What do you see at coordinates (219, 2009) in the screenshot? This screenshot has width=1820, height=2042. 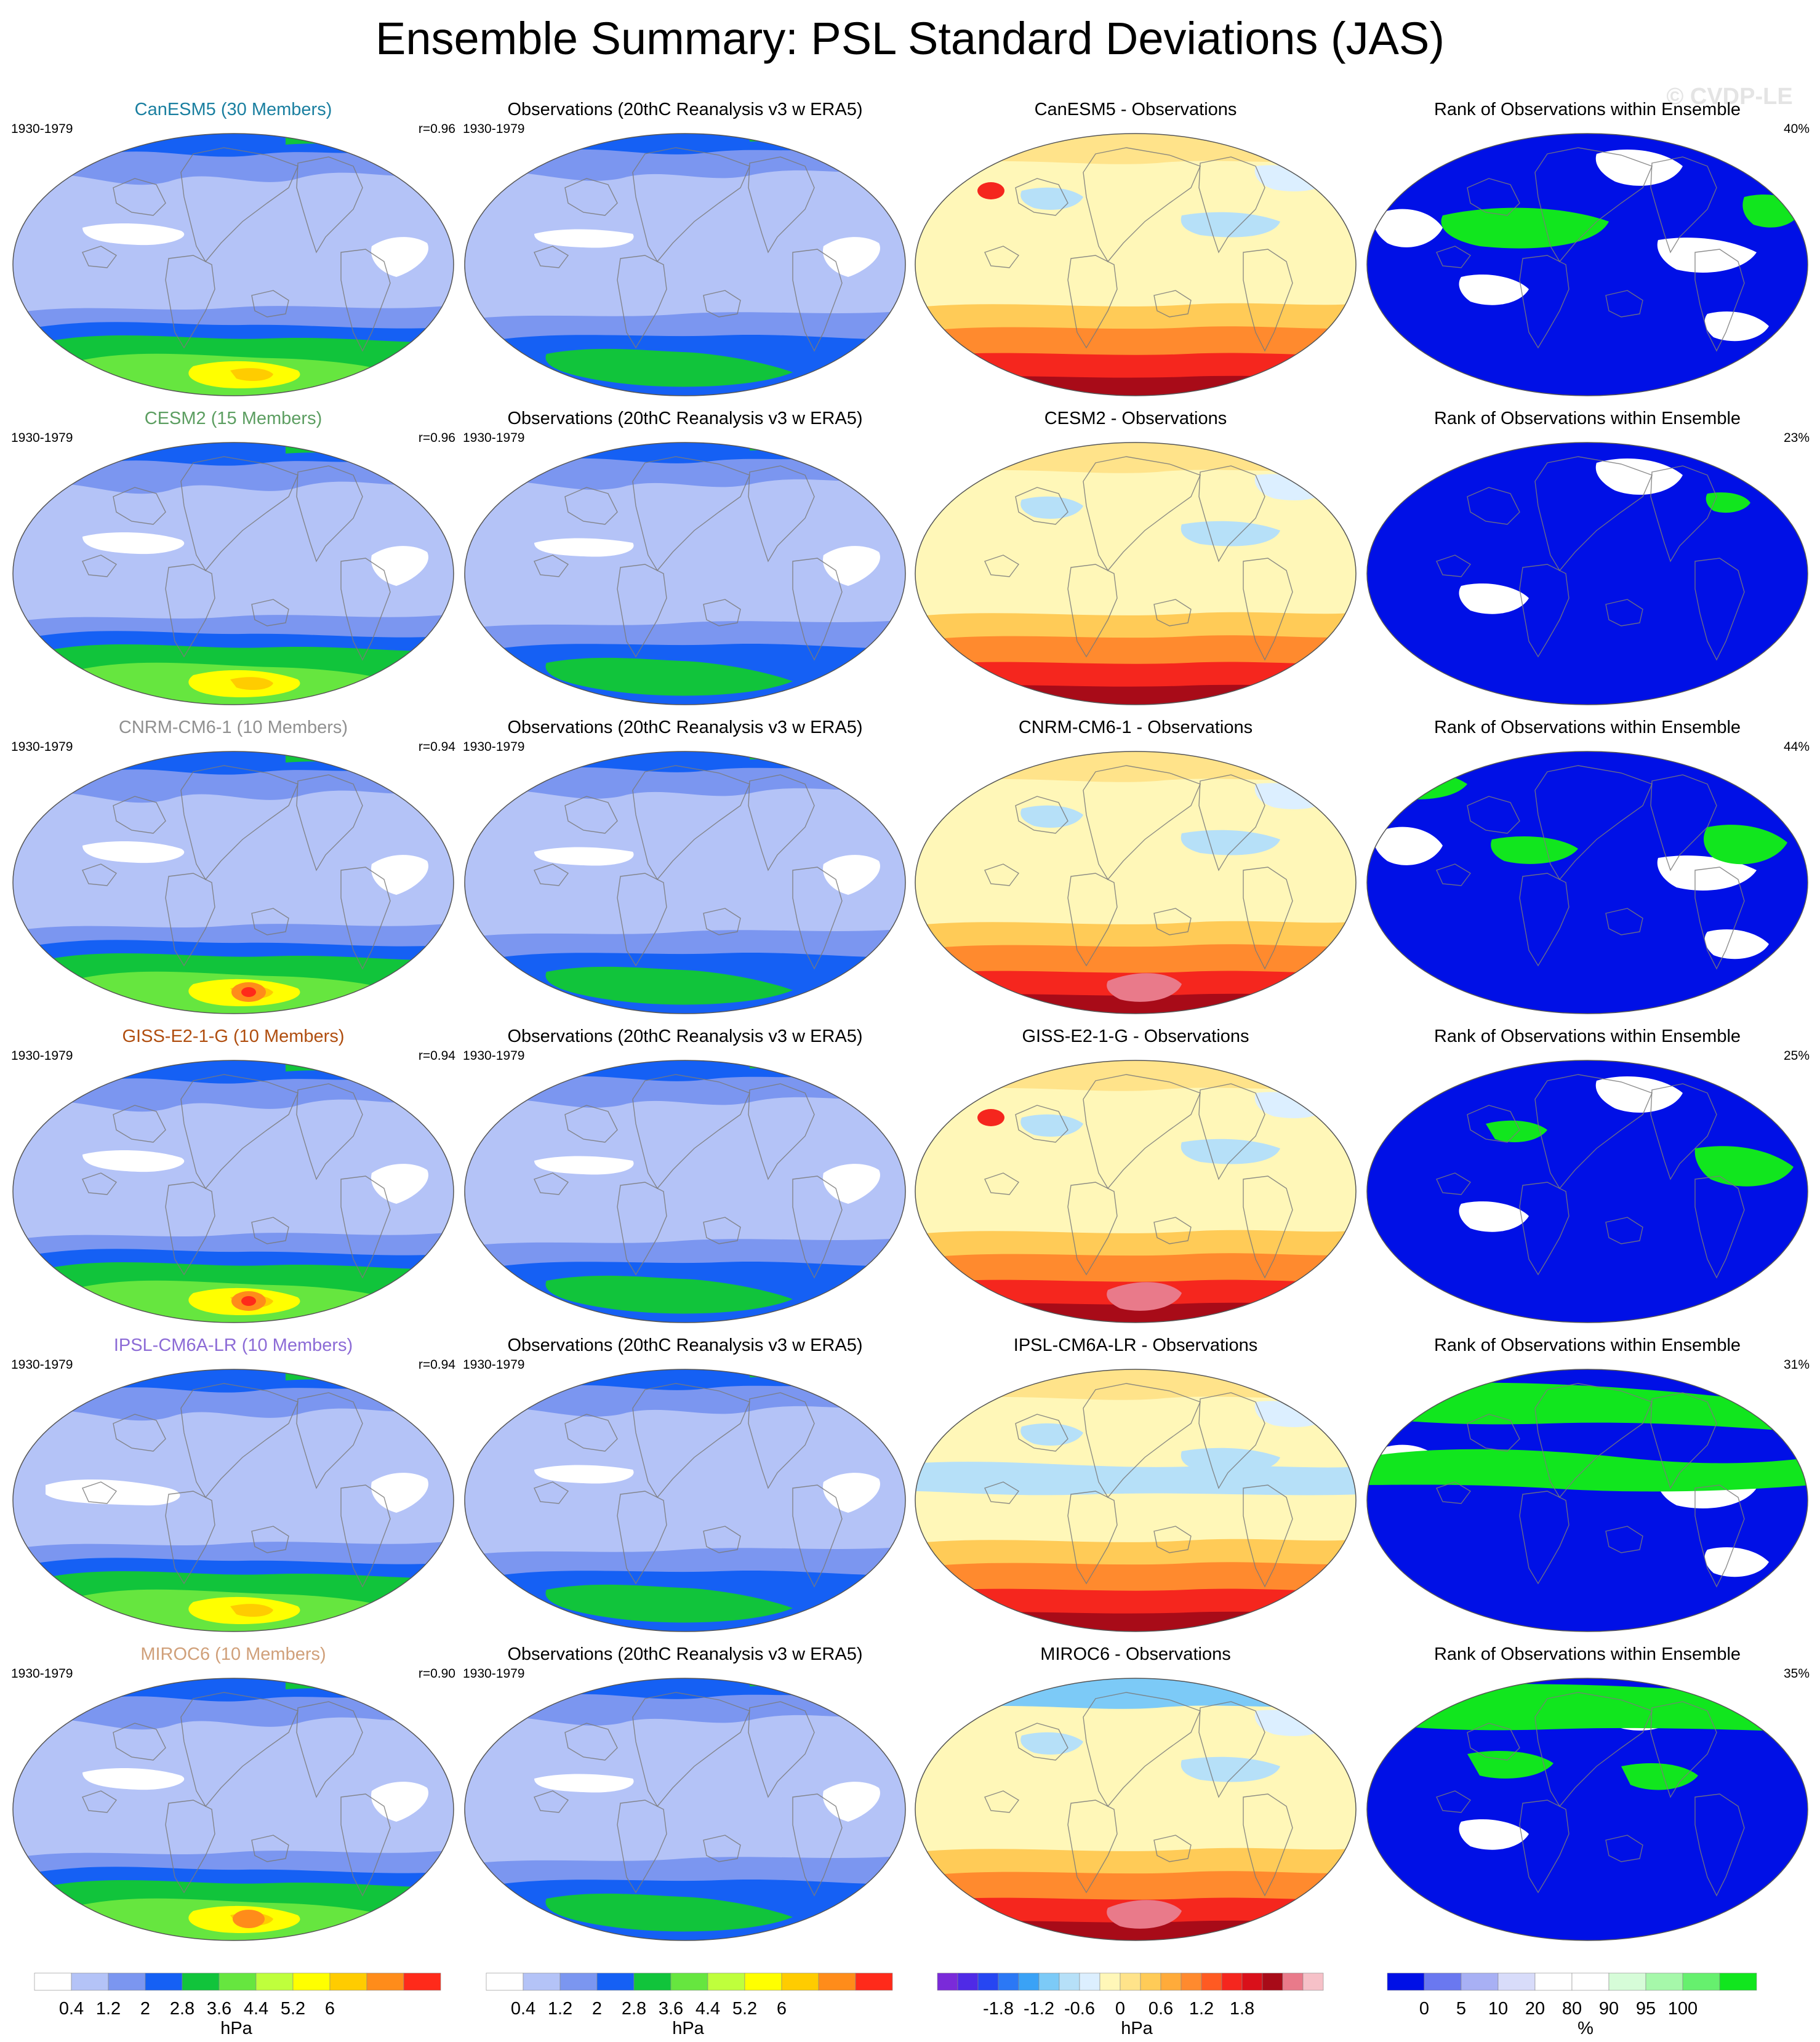 I see `colorbar-tick-label: 3.6` at bounding box center [219, 2009].